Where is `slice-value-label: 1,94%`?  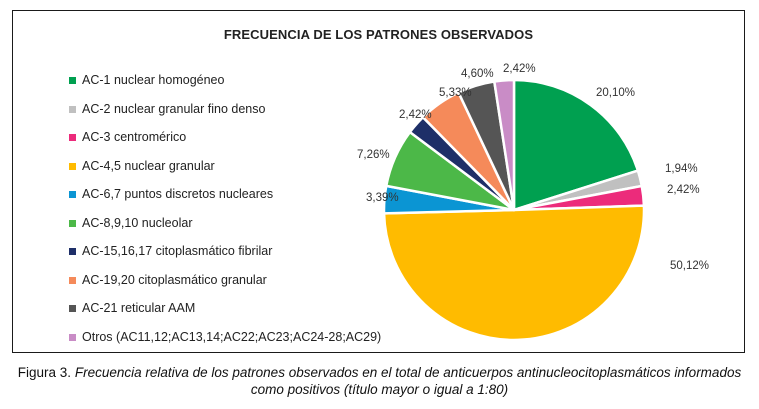
slice-value-label: 1,94% is located at coordinates (681, 169).